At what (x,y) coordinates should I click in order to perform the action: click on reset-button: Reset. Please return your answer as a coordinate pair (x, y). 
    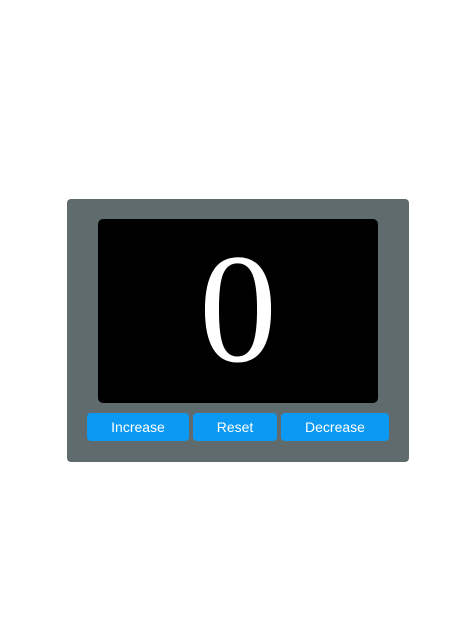
    Looking at the image, I should click on (235, 427).